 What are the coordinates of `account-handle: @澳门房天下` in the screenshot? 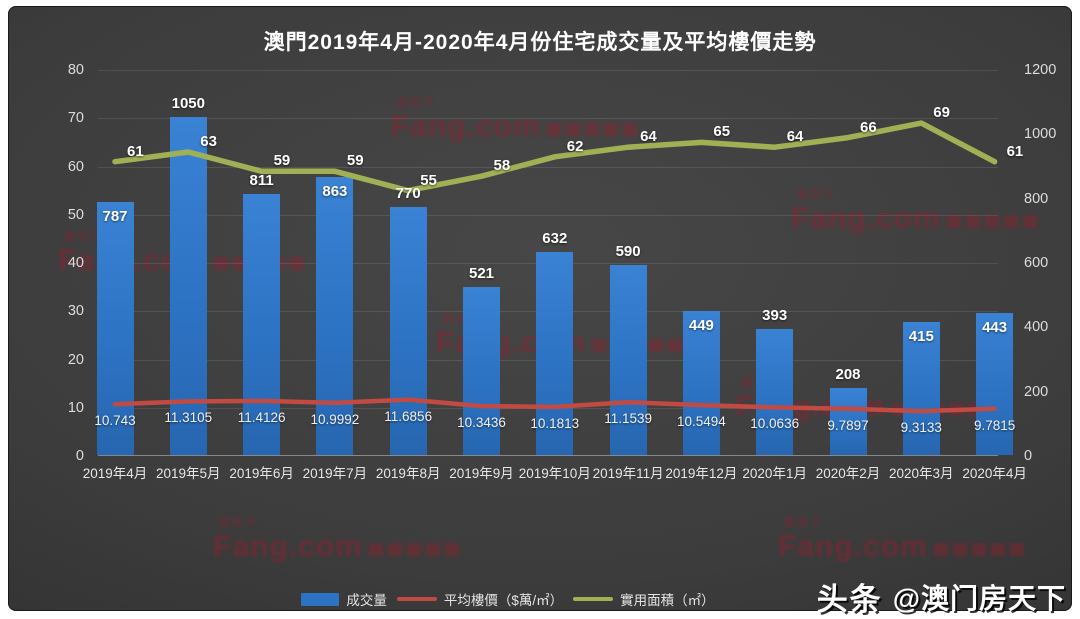 It's located at (979, 598).